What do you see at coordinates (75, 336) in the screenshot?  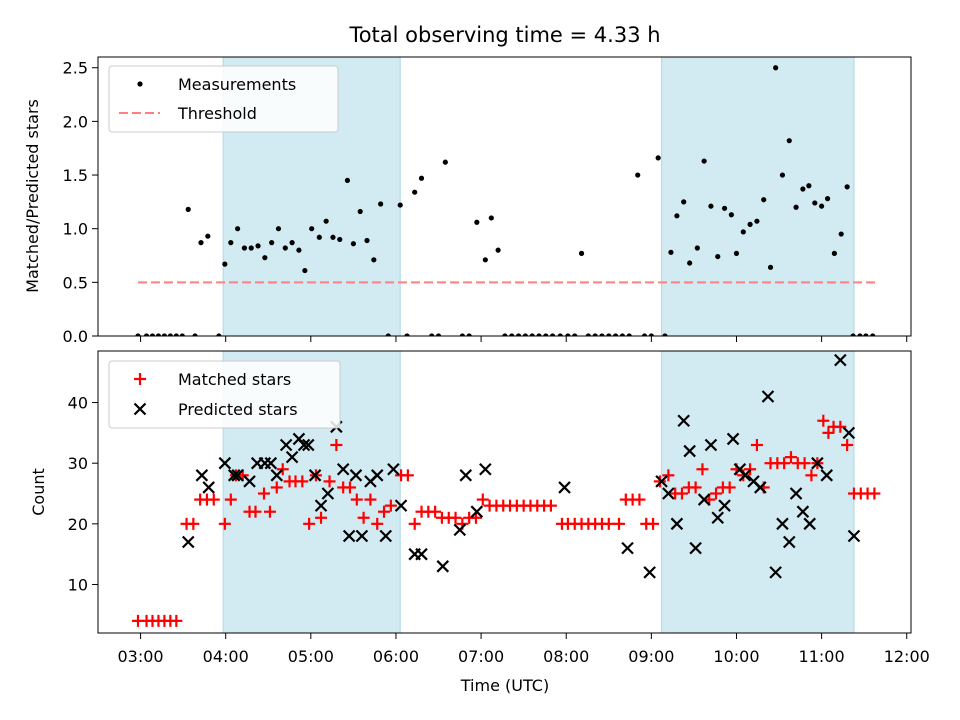 I see `y-tick-label: 0.0` at bounding box center [75, 336].